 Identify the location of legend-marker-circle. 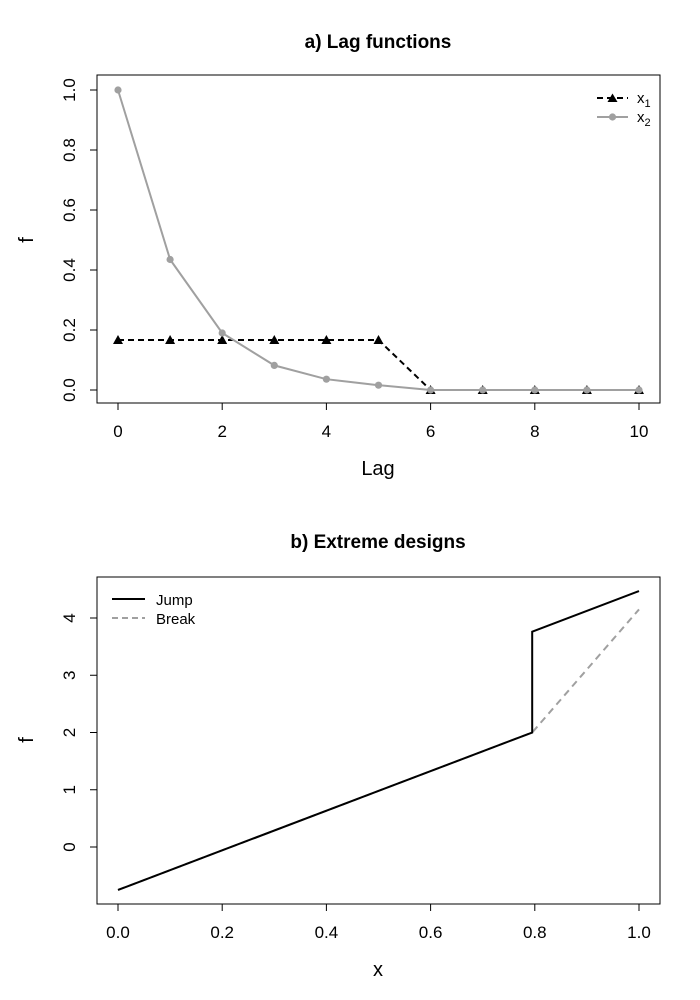
(612, 117).